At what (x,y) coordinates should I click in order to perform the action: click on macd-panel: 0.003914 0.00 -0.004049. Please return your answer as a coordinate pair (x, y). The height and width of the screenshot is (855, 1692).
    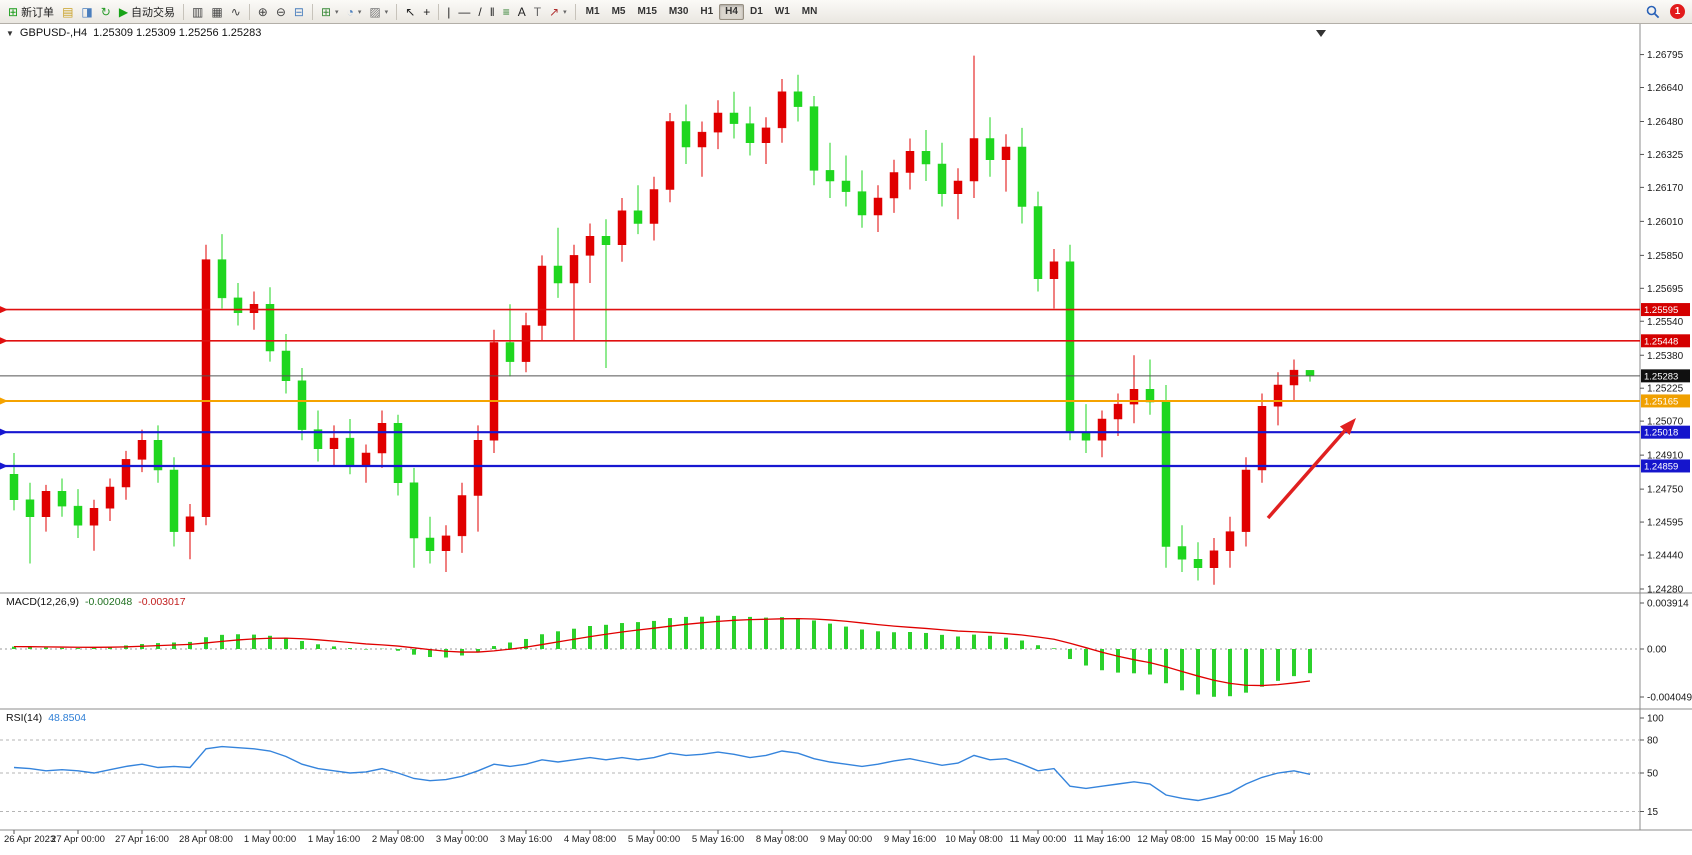
    Looking at the image, I should click on (846, 651).